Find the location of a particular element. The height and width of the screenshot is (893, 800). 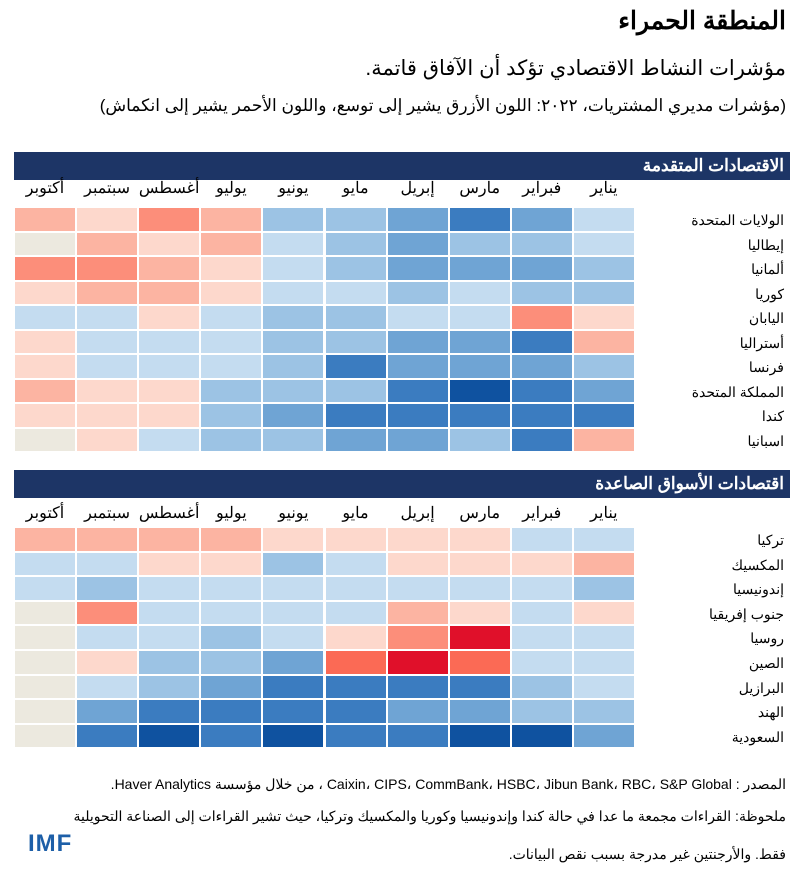

country-label: اسبانيا is located at coordinates (766, 440).